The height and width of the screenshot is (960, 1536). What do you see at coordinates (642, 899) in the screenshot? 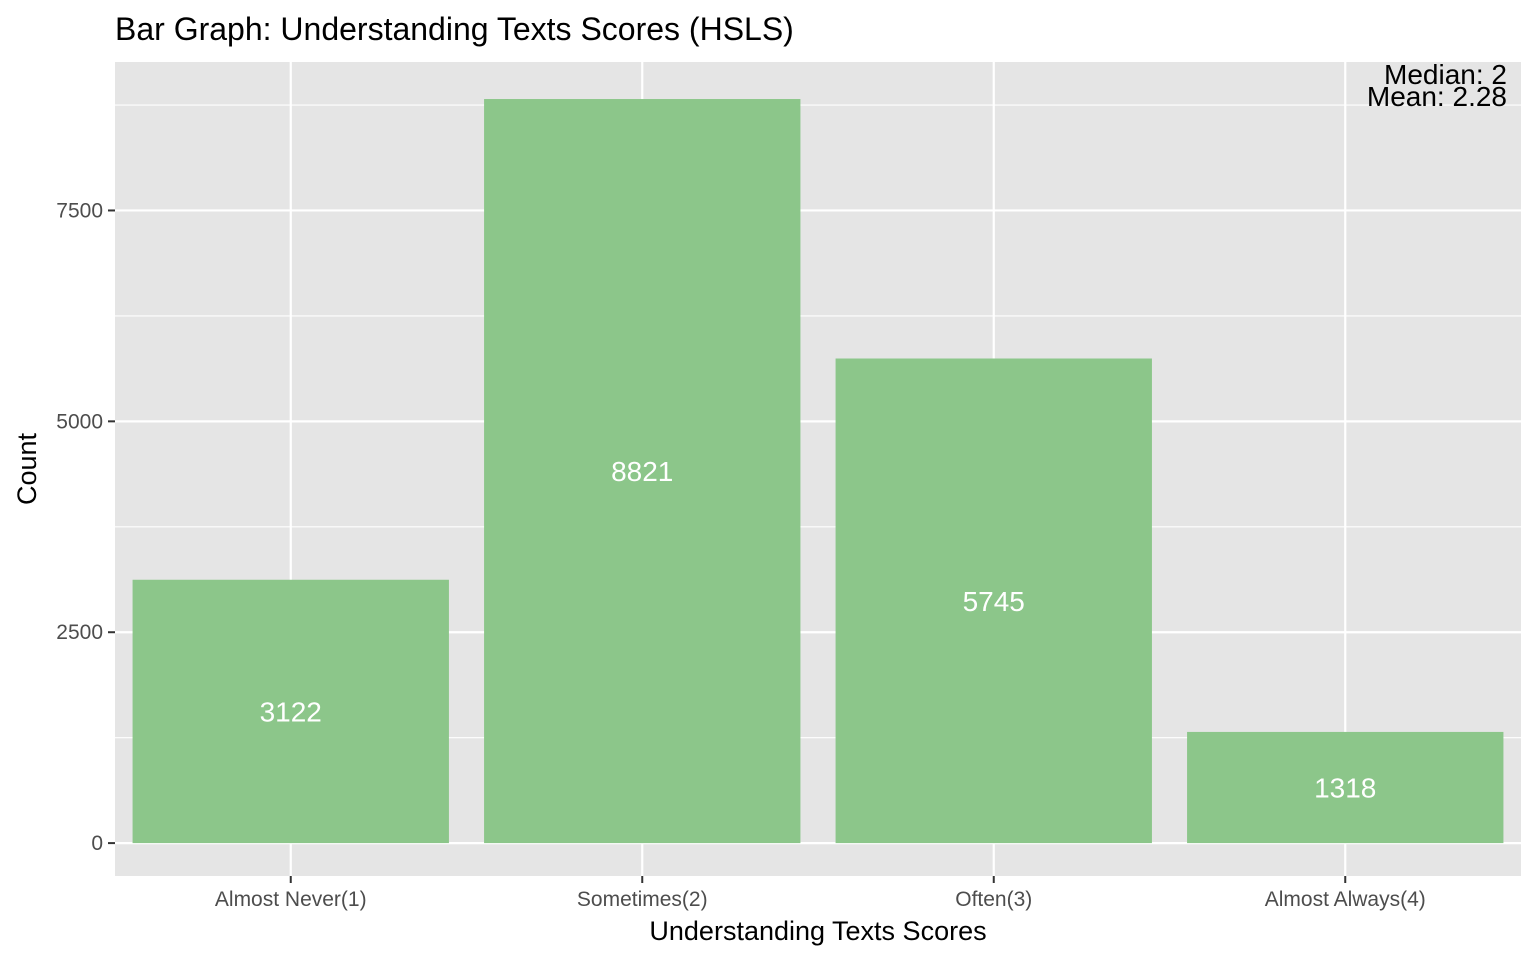
I see `x-tick-label: Sometimes(2)` at bounding box center [642, 899].